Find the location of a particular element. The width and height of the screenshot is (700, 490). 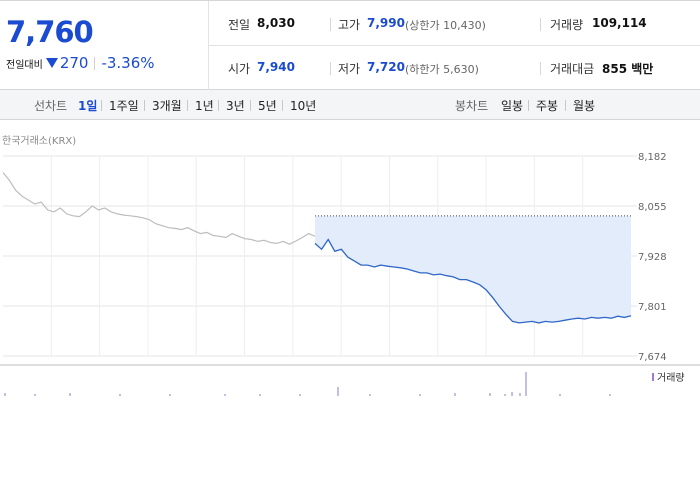

volume-value: 109,114 is located at coordinates (619, 23).